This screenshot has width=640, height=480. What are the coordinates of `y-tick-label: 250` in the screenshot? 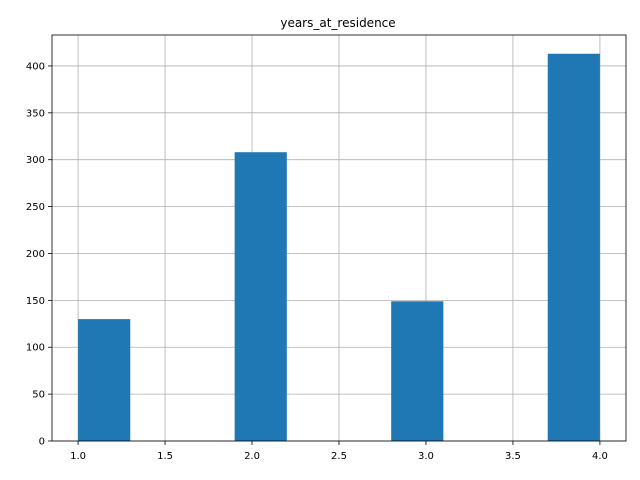 It's located at (35, 207).